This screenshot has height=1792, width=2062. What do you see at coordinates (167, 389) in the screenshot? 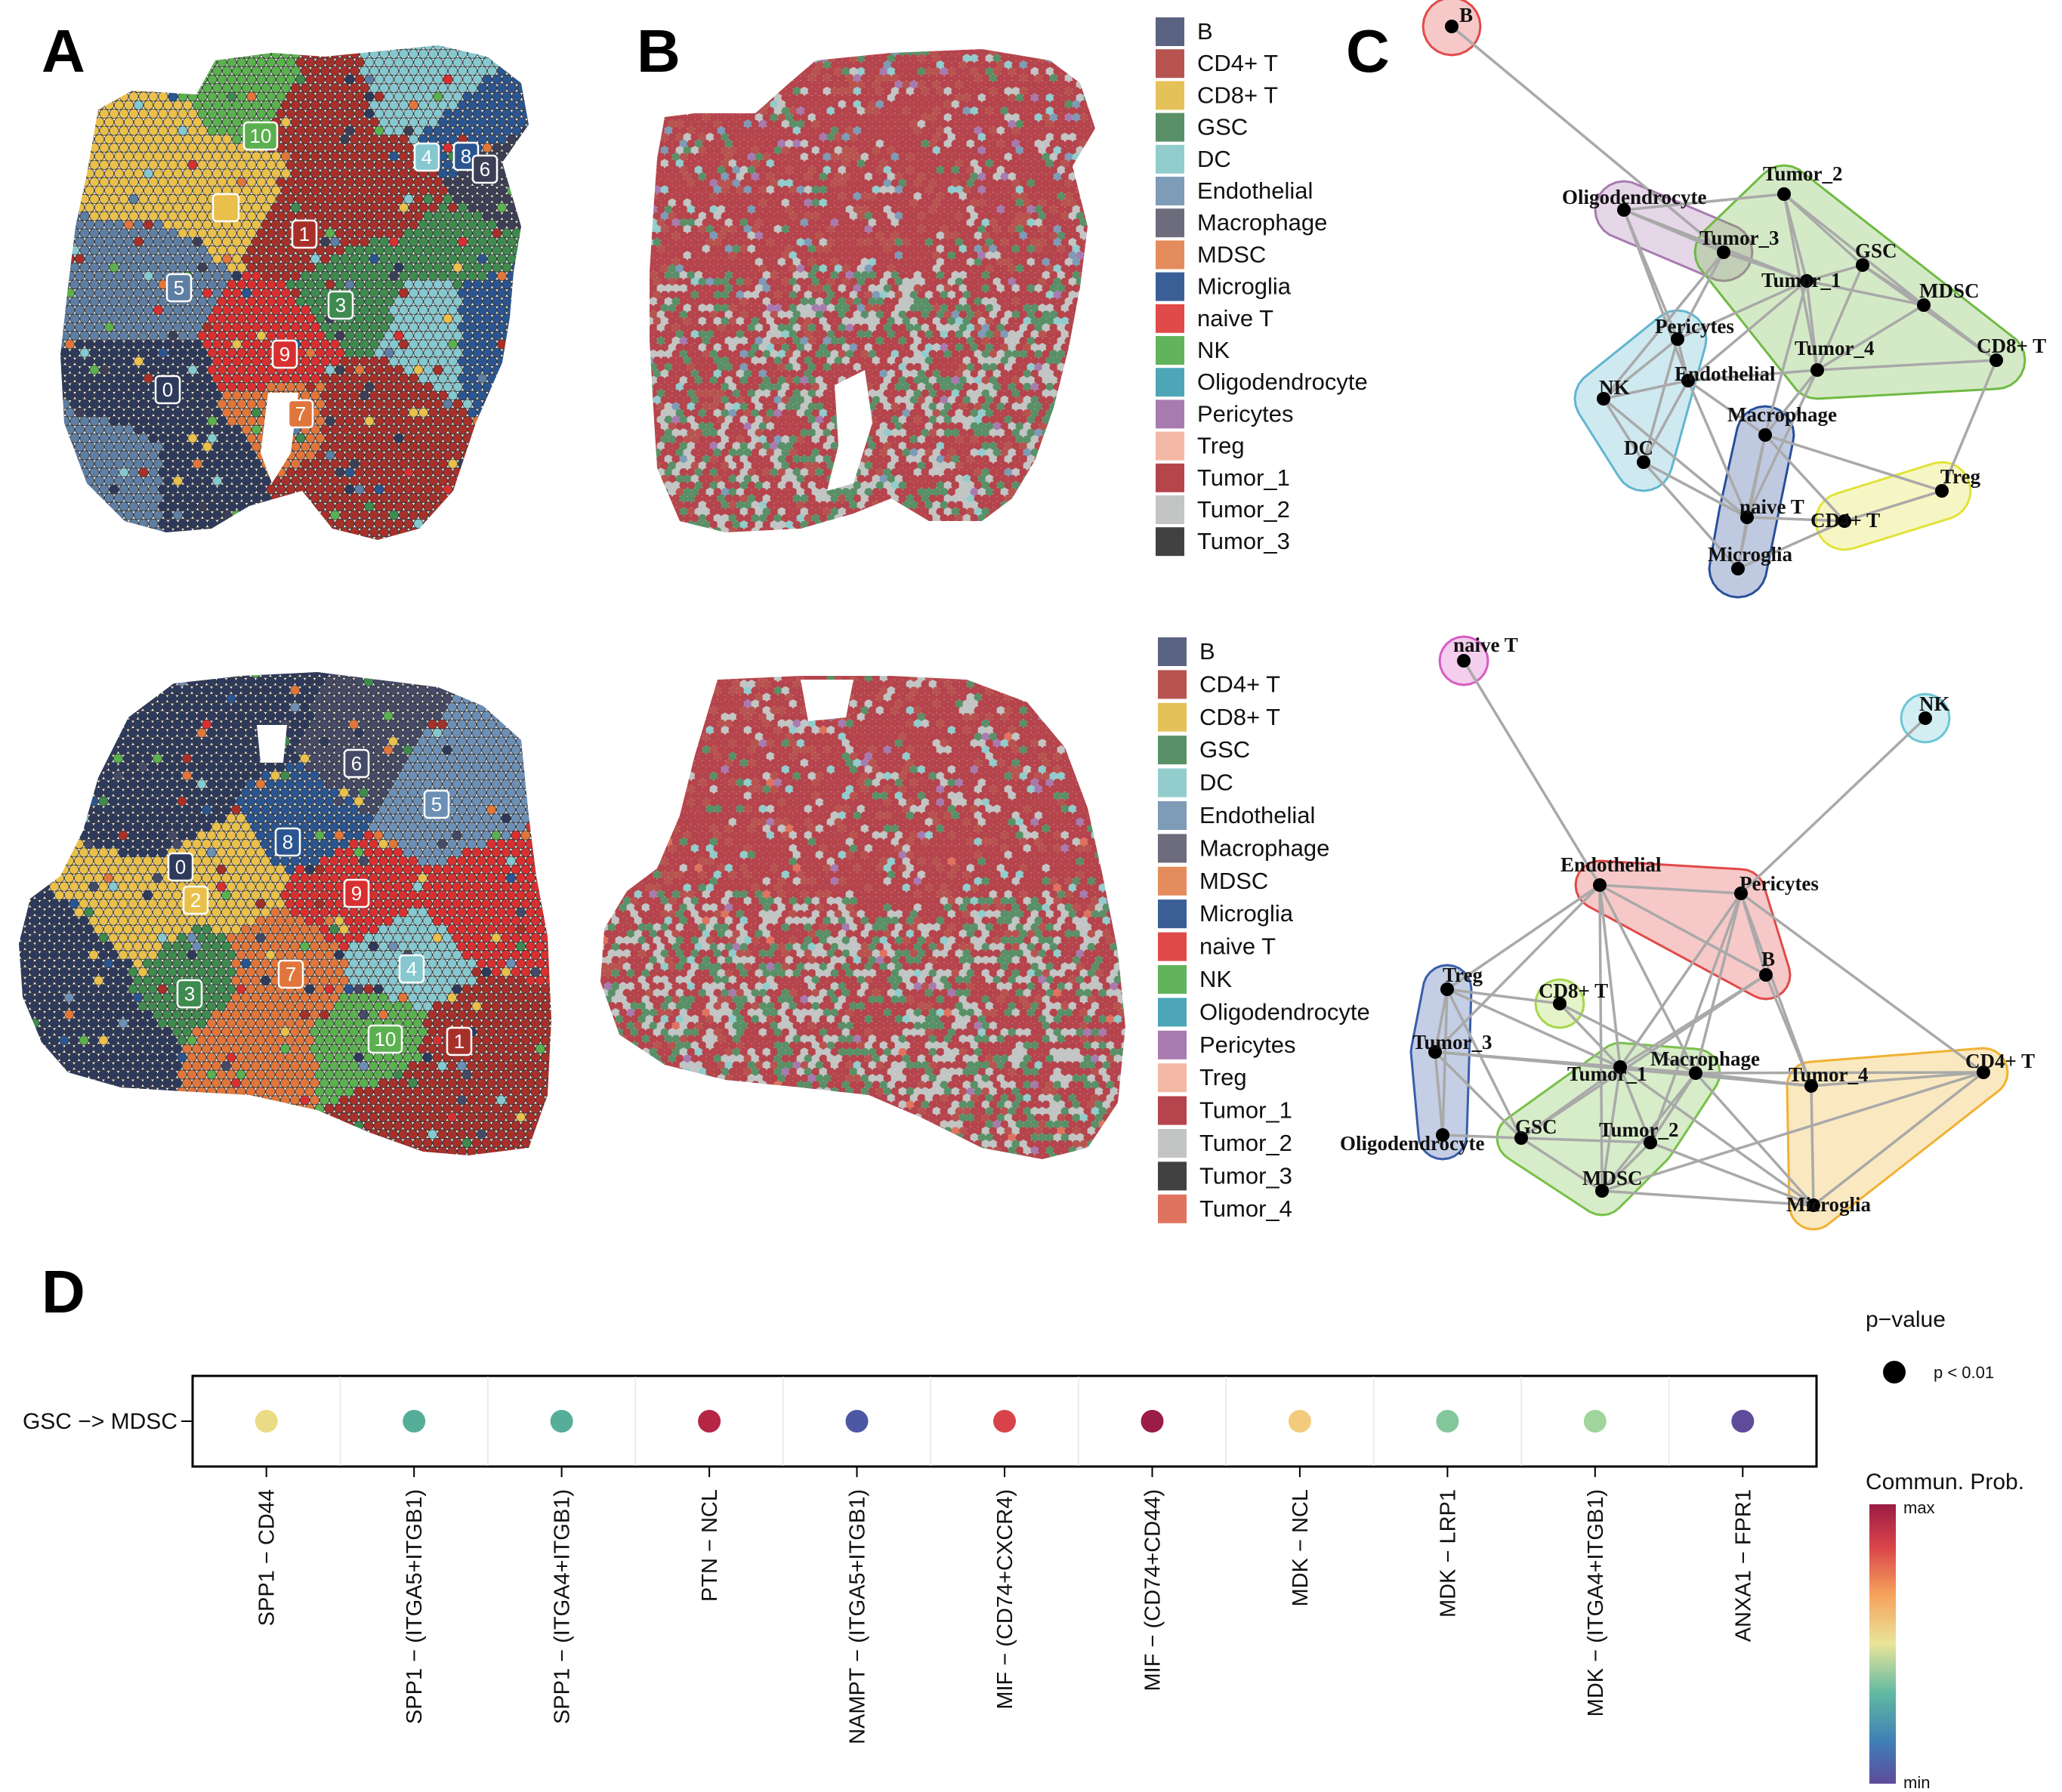
I see `cluster-label-text: 0` at bounding box center [167, 389].